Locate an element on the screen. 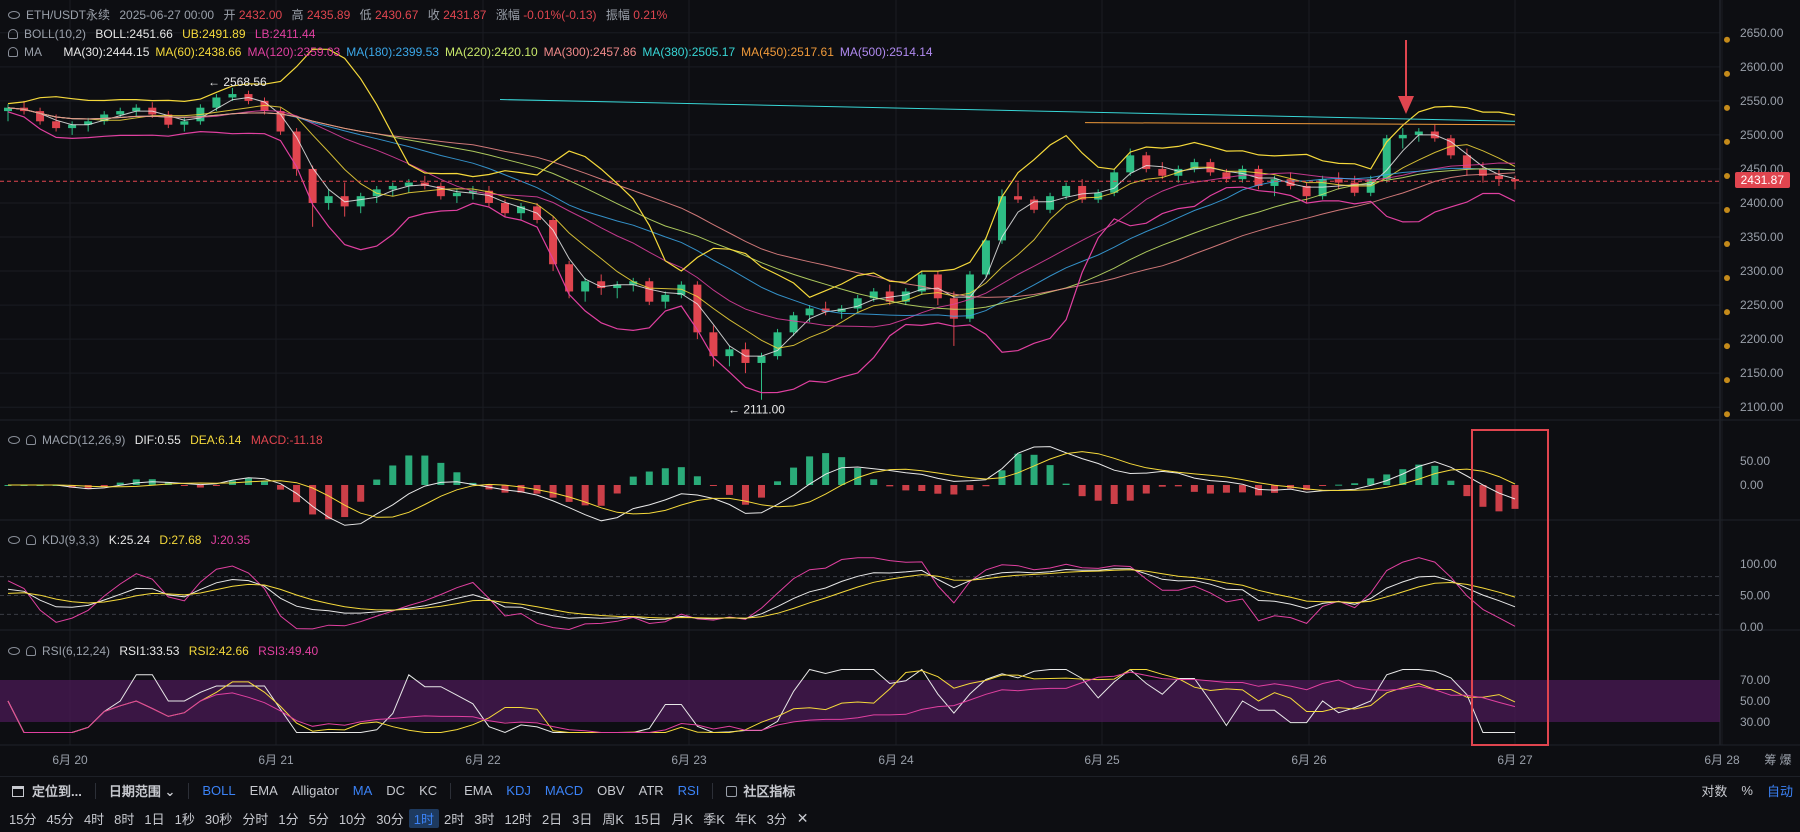 This screenshot has height=832, width=1800. date-range-button: 日期范围 ⌄ is located at coordinates (142, 790).